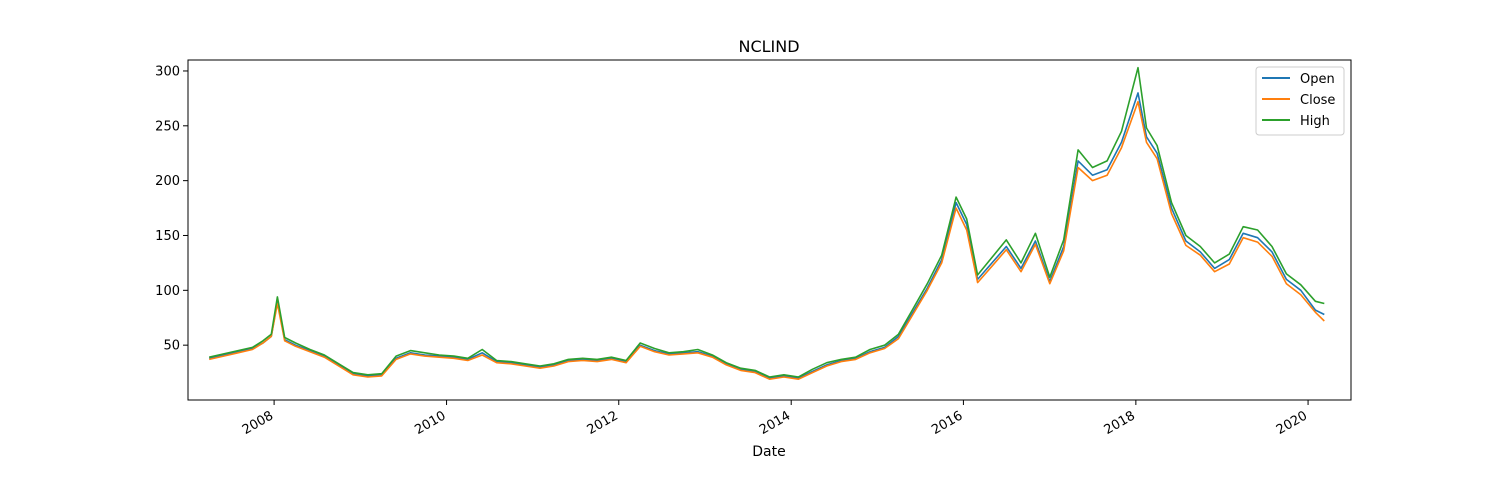 The image size is (1500, 500). I want to click on legend-label-high: High, so click(1315, 121).